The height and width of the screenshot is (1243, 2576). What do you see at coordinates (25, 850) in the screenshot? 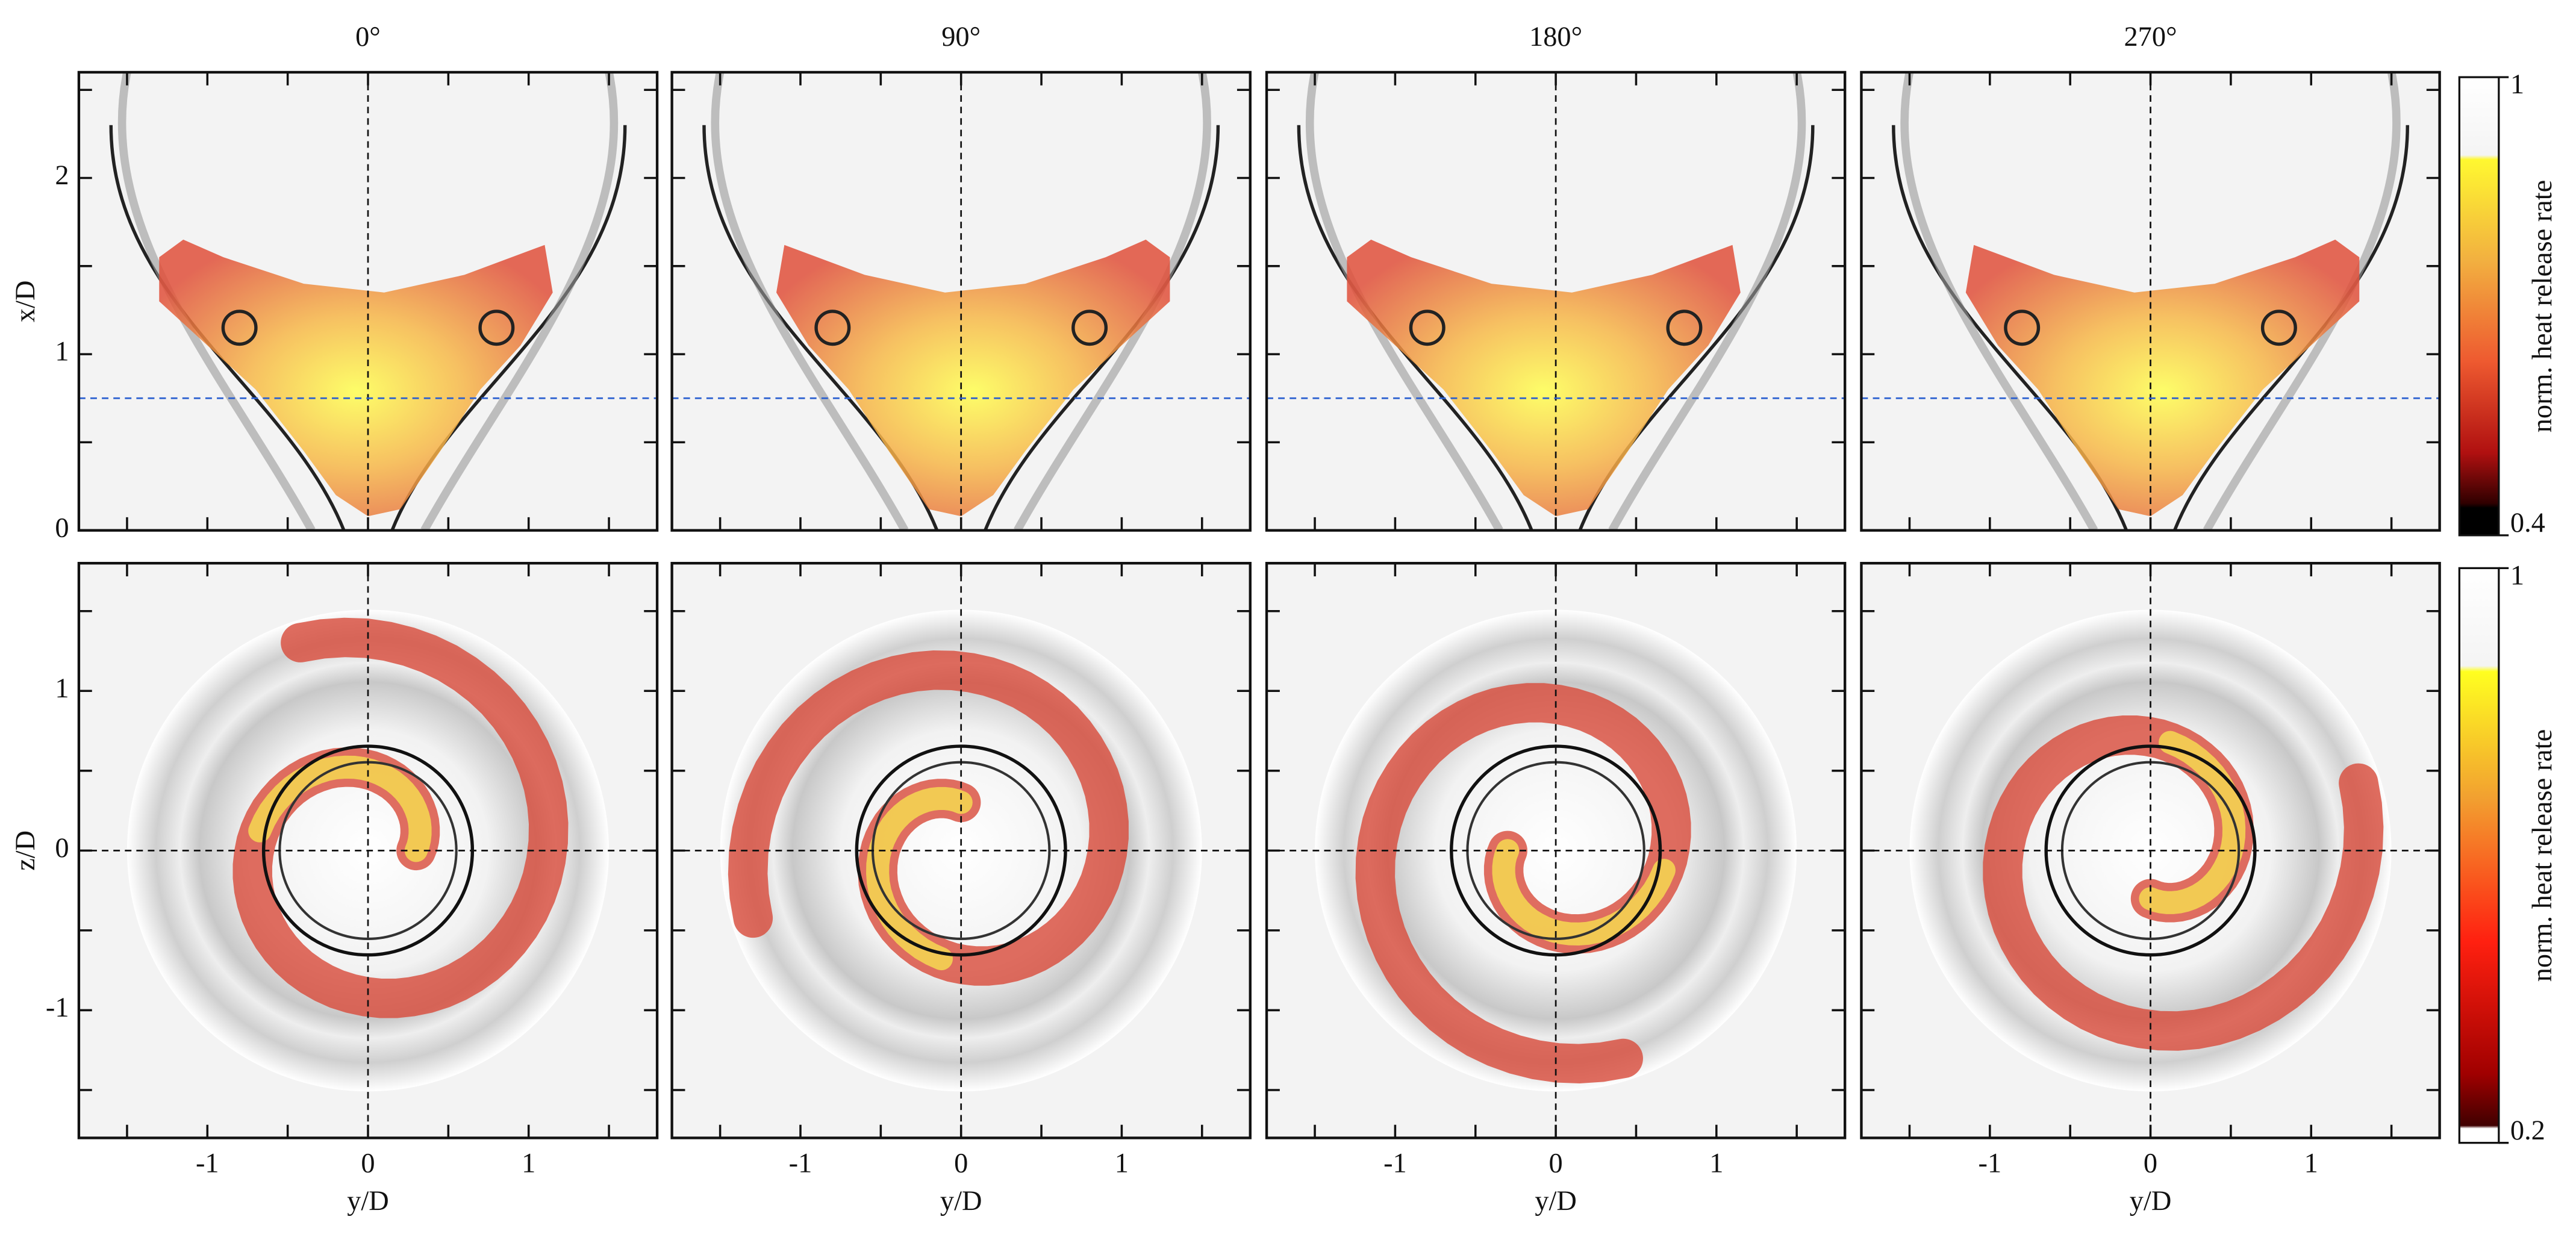
I see `y-axis-label: z/D` at bounding box center [25, 850].